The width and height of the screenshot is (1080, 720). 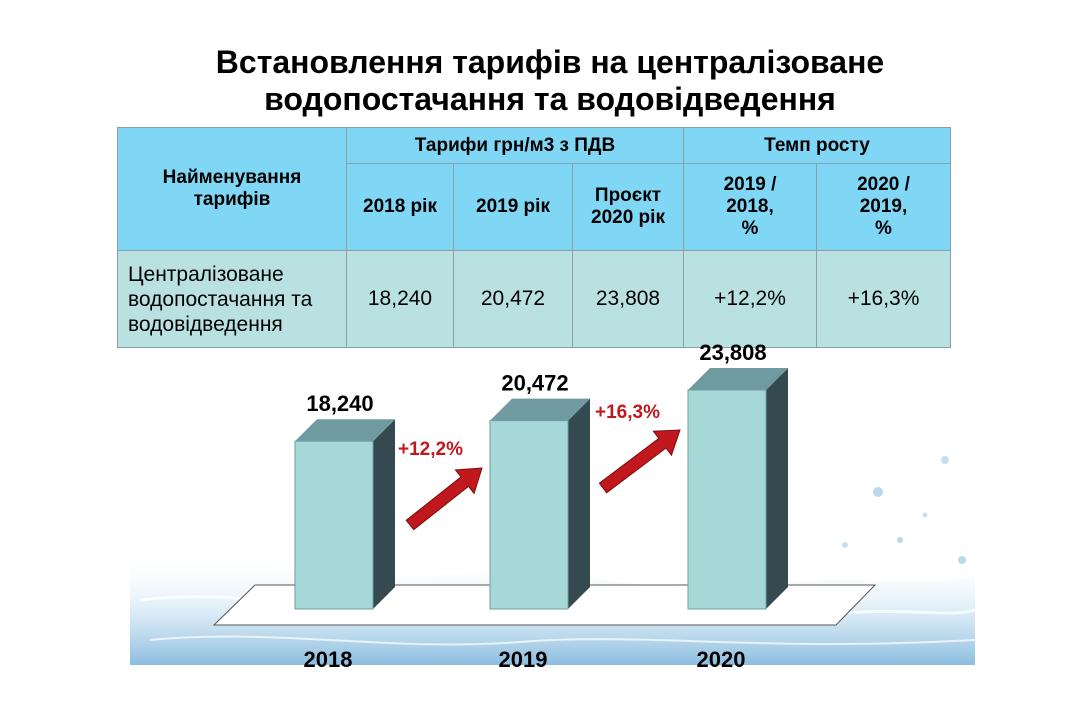 I want to click on value-2019-cell: 20,472, so click(x=513, y=299).